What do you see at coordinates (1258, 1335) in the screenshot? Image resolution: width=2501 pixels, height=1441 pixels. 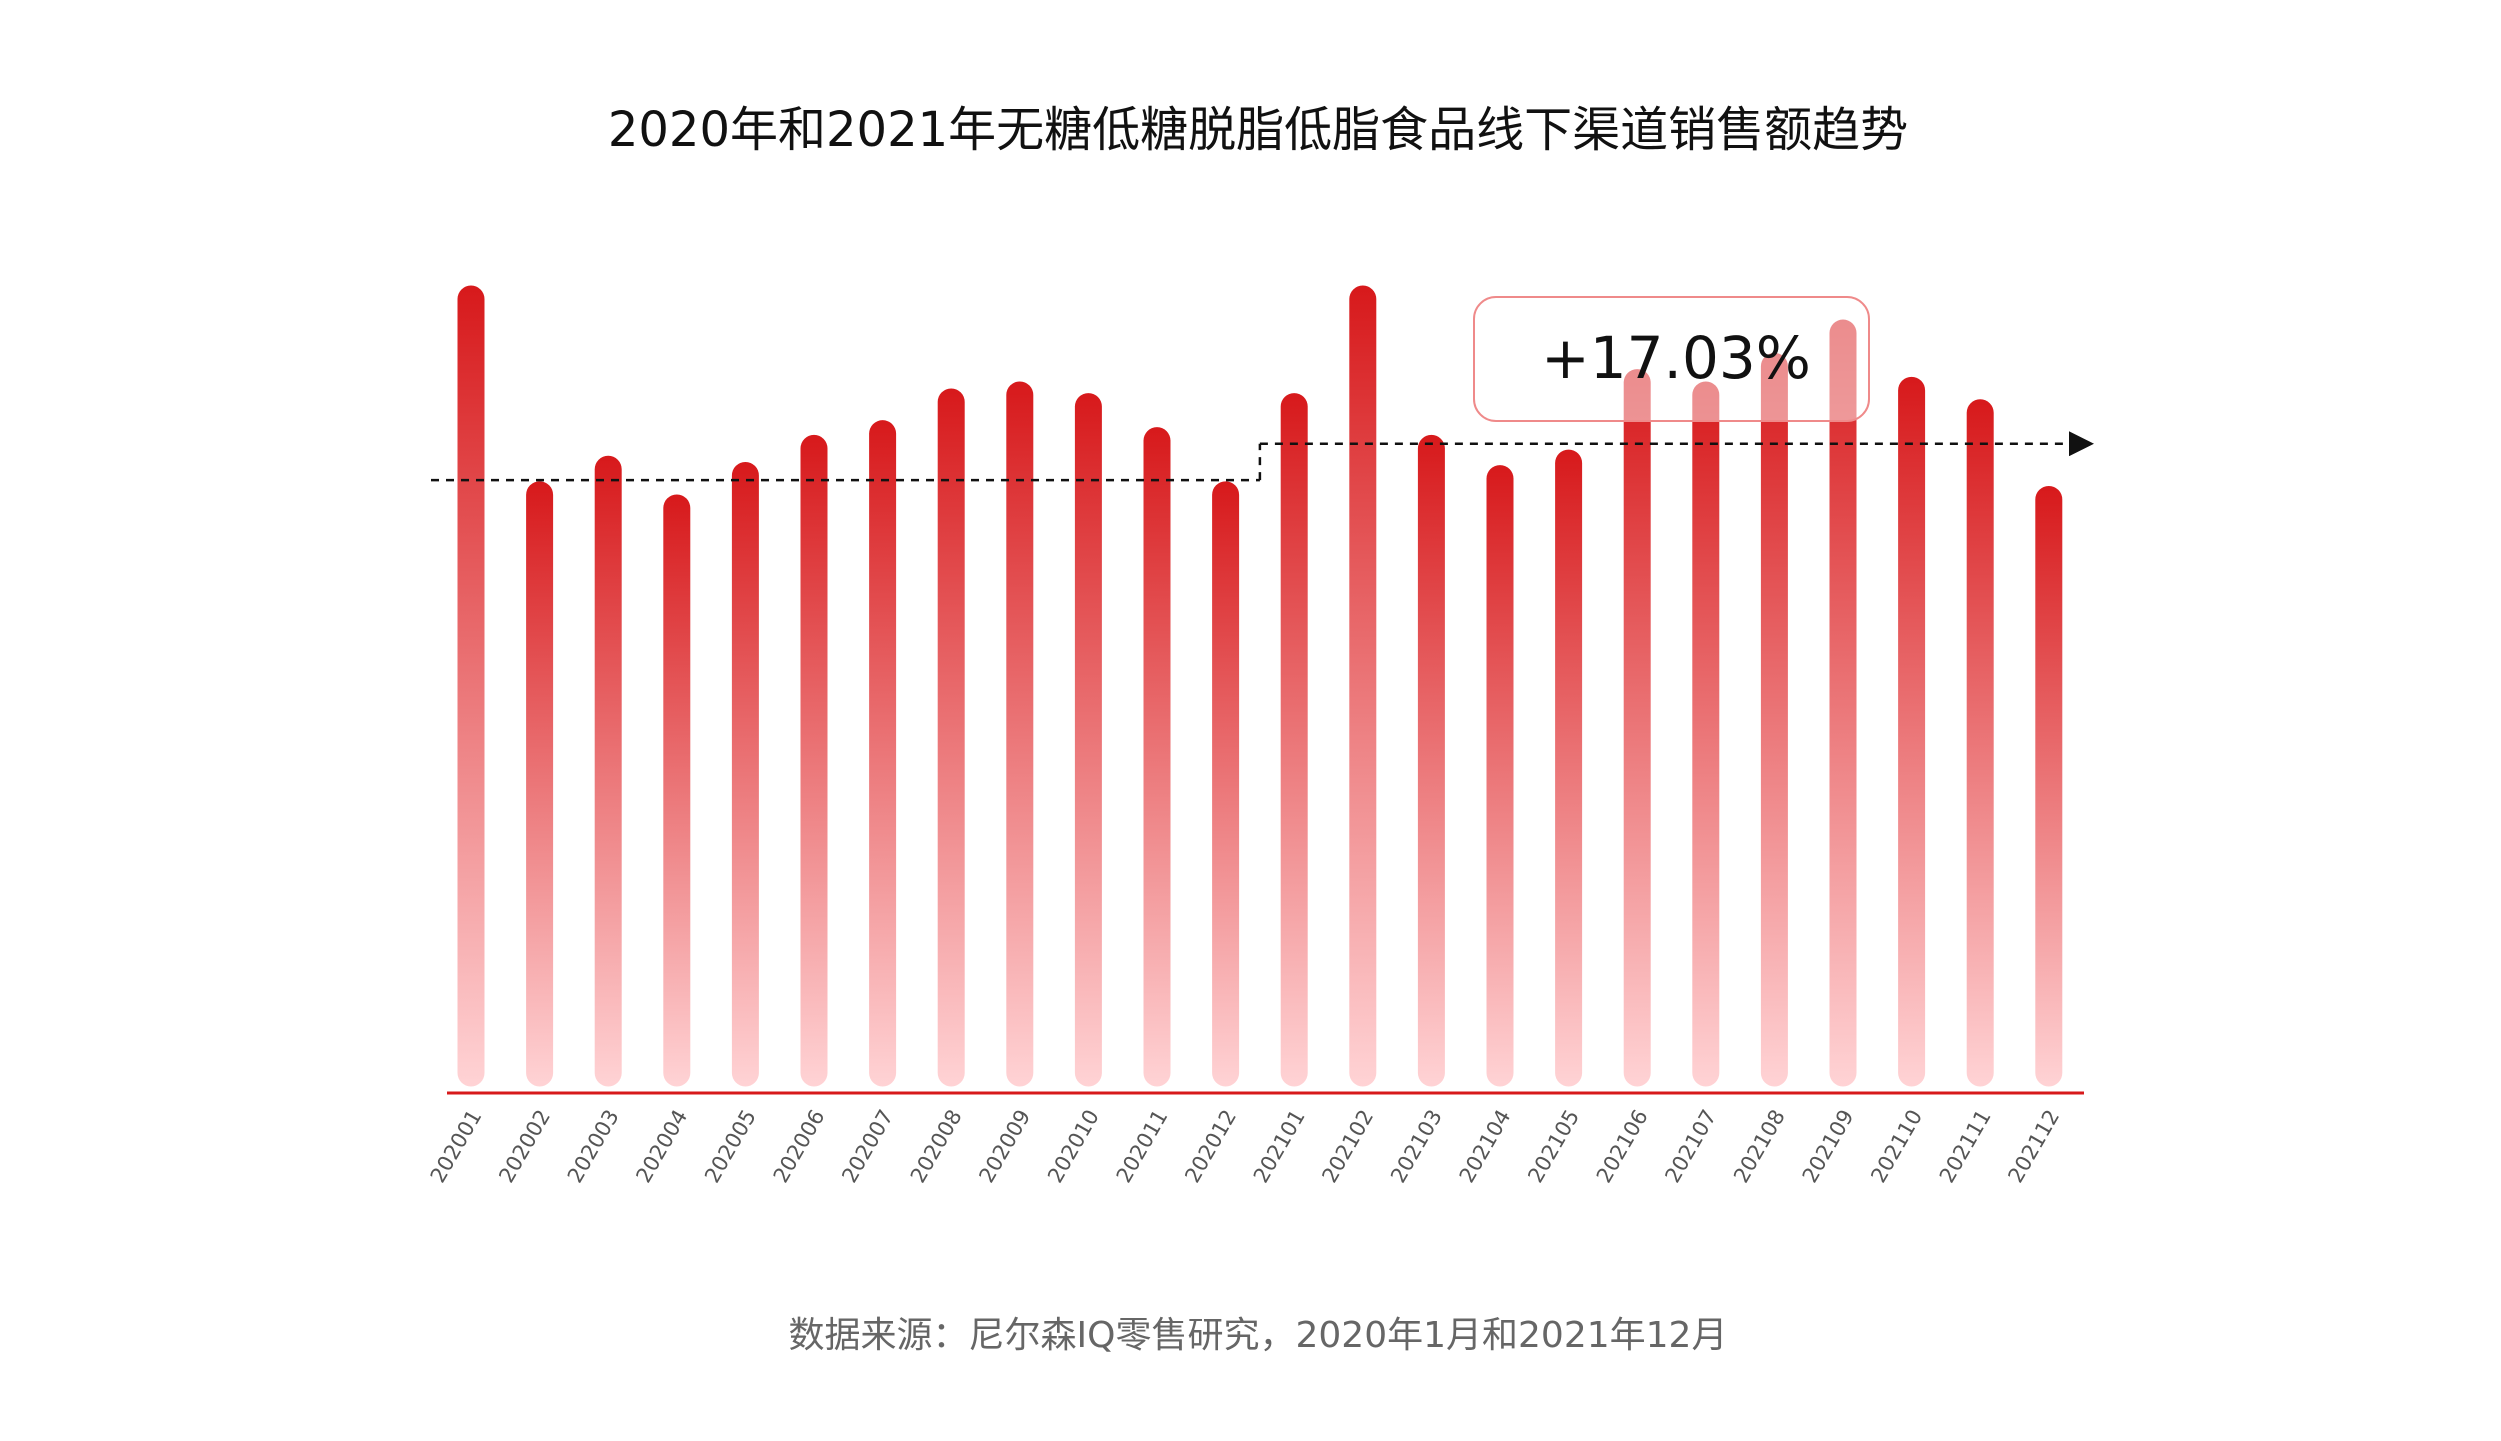 I see `source-note: 数据来源：尼尔森IQ零售研究，2020年1月和2021年12月` at bounding box center [1258, 1335].